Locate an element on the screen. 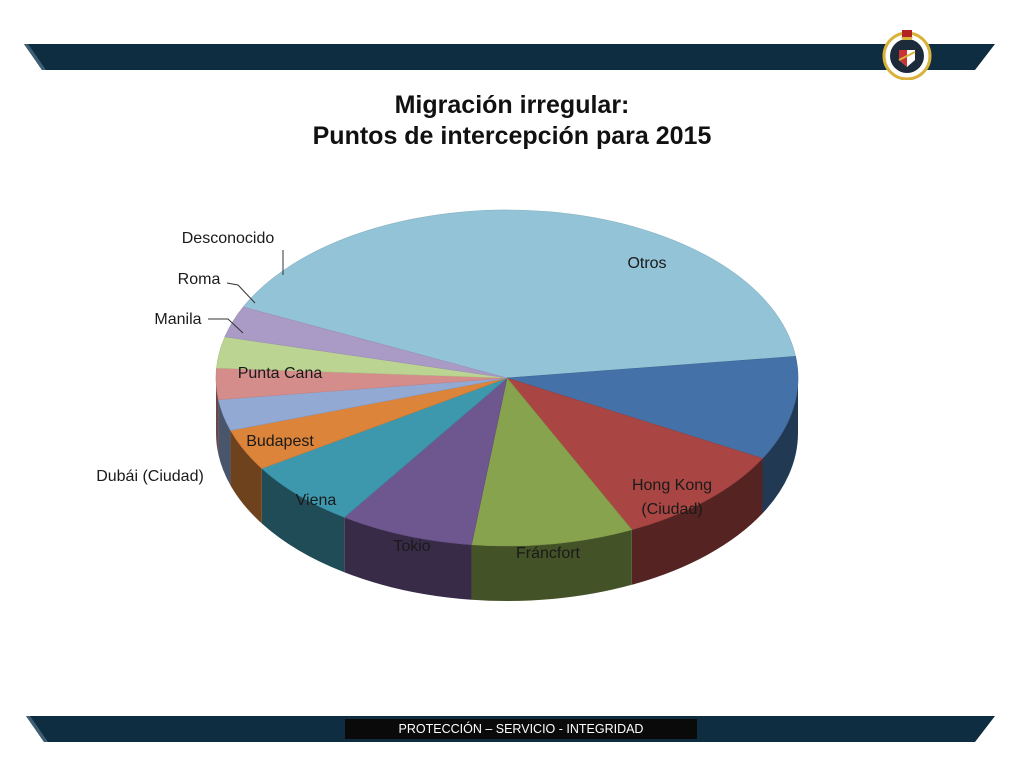 This screenshot has width=1024, height=768. data-label-1: Hong Kong (Ciudad) is located at coordinates (672, 497).